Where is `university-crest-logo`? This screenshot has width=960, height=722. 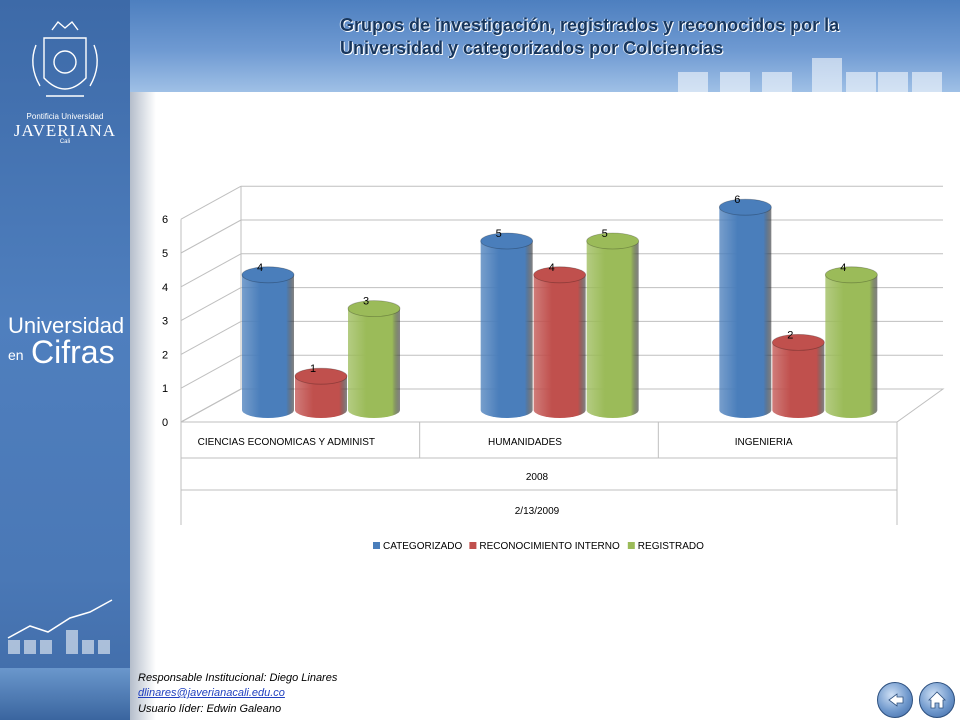 university-crest-logo is located at coordinates (65, 58).